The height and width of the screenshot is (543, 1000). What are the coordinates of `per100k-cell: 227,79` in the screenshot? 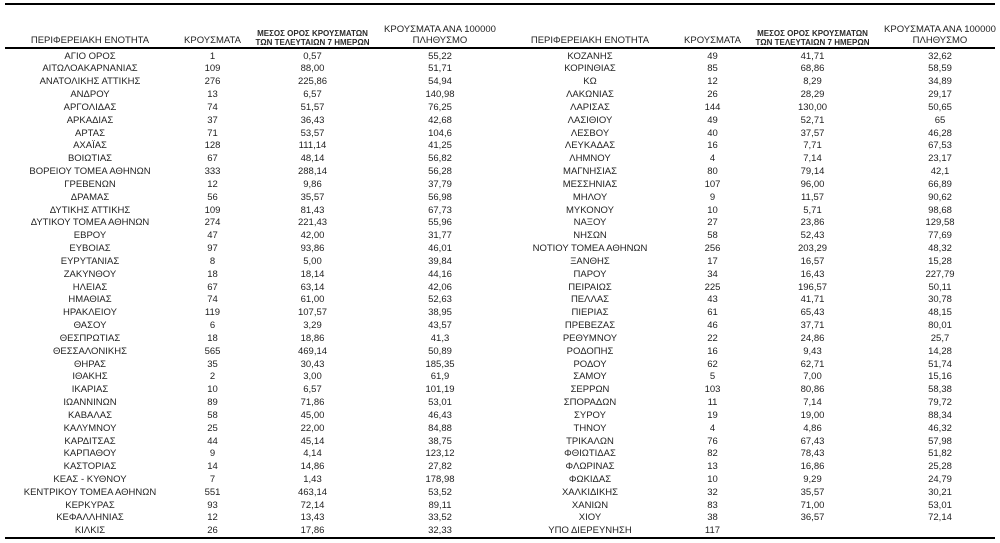 It's located at (940, 274).